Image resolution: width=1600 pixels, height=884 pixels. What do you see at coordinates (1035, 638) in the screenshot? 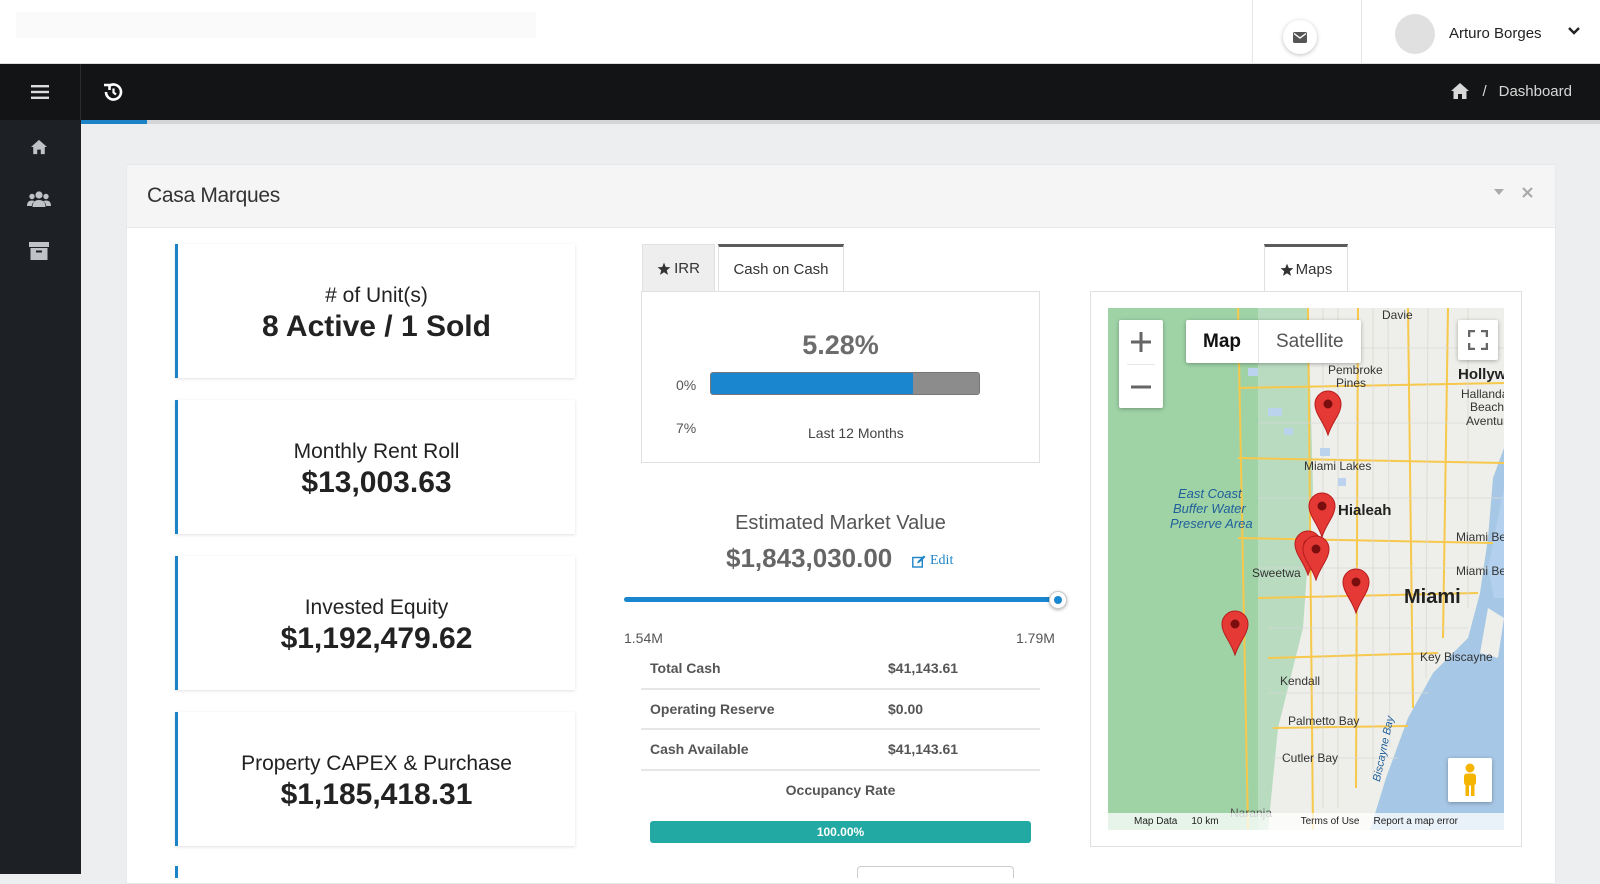
I see `slider-max-label: 1.79M` at bounding box center [1035, 638].